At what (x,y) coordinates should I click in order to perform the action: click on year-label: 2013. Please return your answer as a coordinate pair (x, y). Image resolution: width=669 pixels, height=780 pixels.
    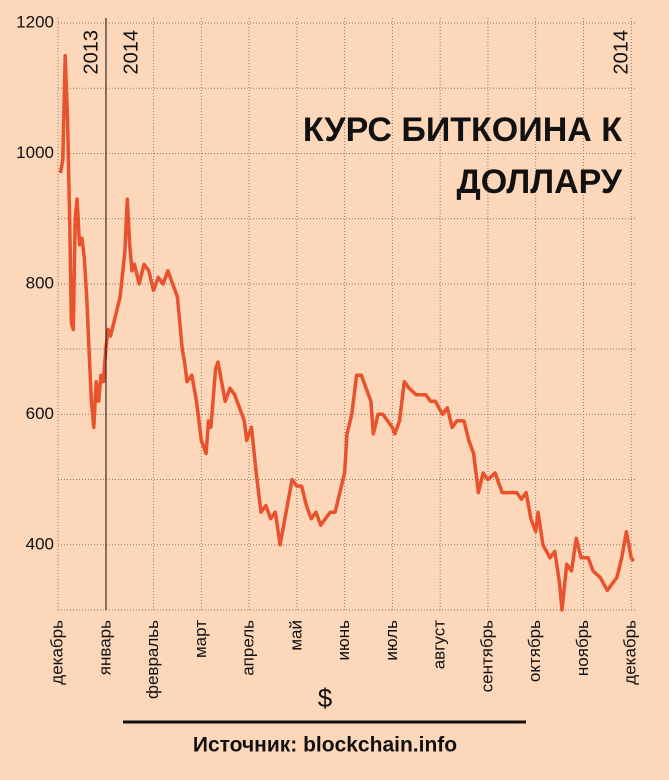
    Looking at the image, I should click on (91, 52).